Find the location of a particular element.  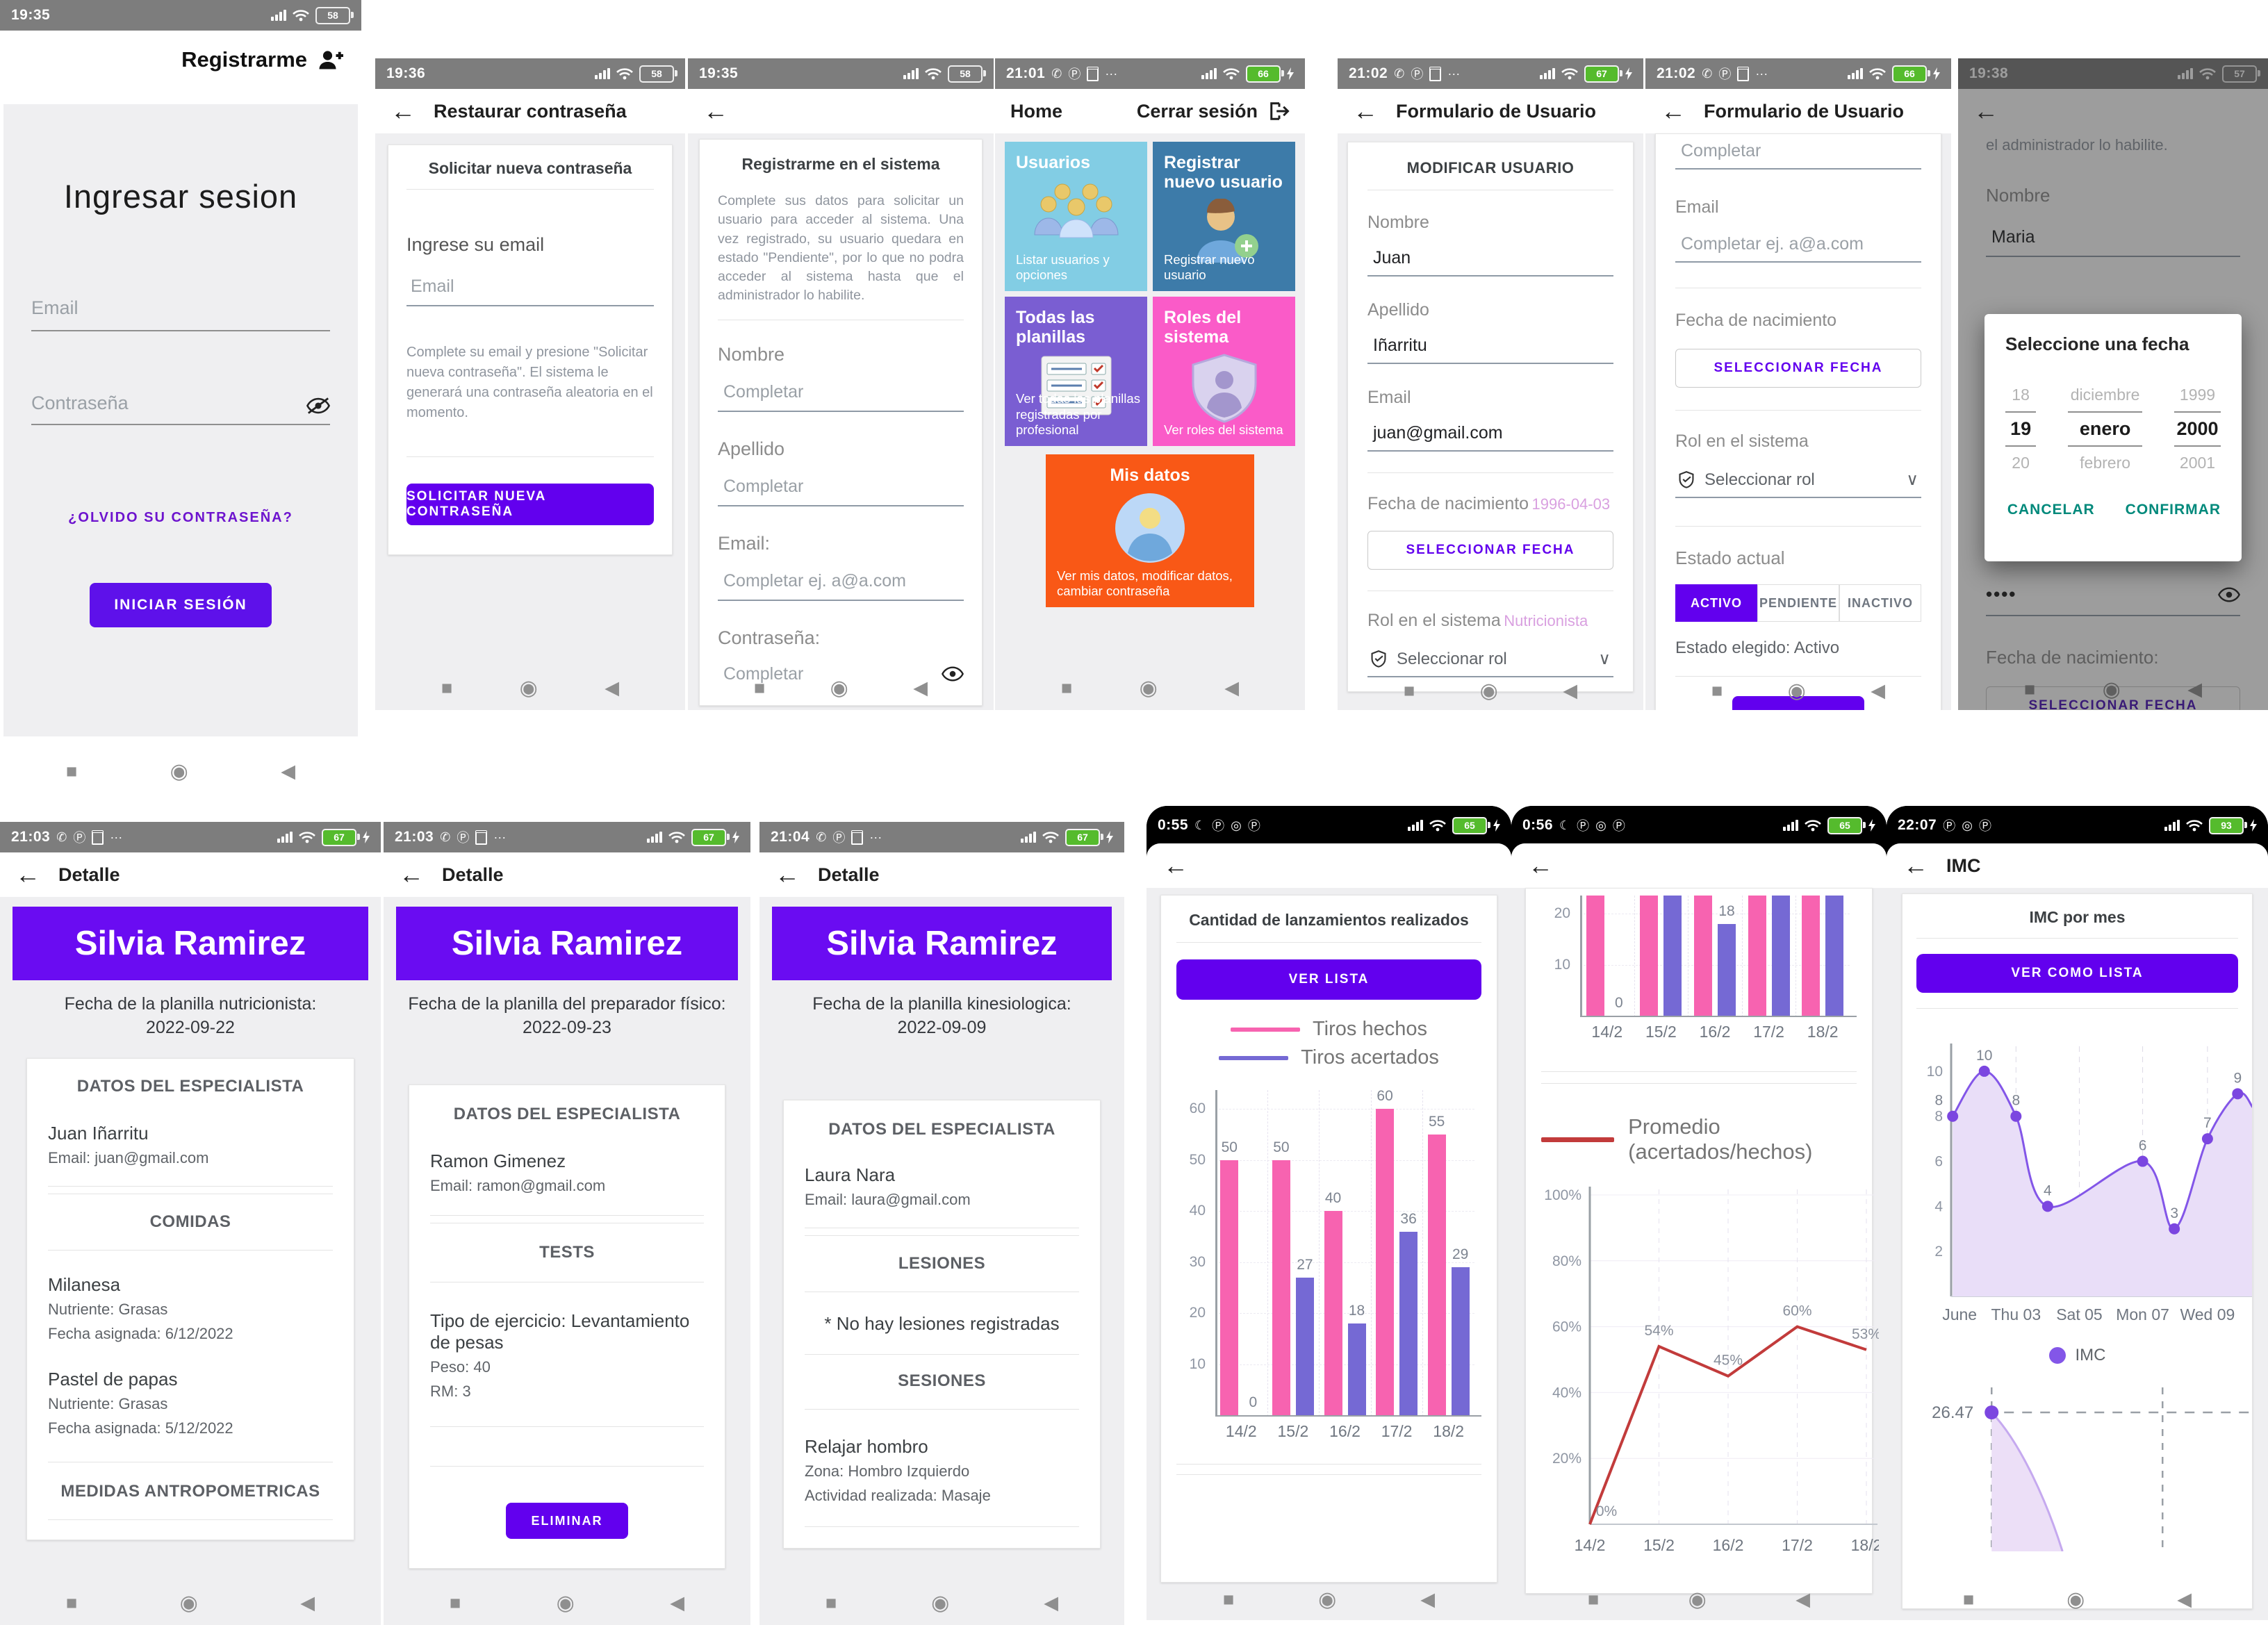

nombre-input: Juan is located at coordinates (1392, 257).